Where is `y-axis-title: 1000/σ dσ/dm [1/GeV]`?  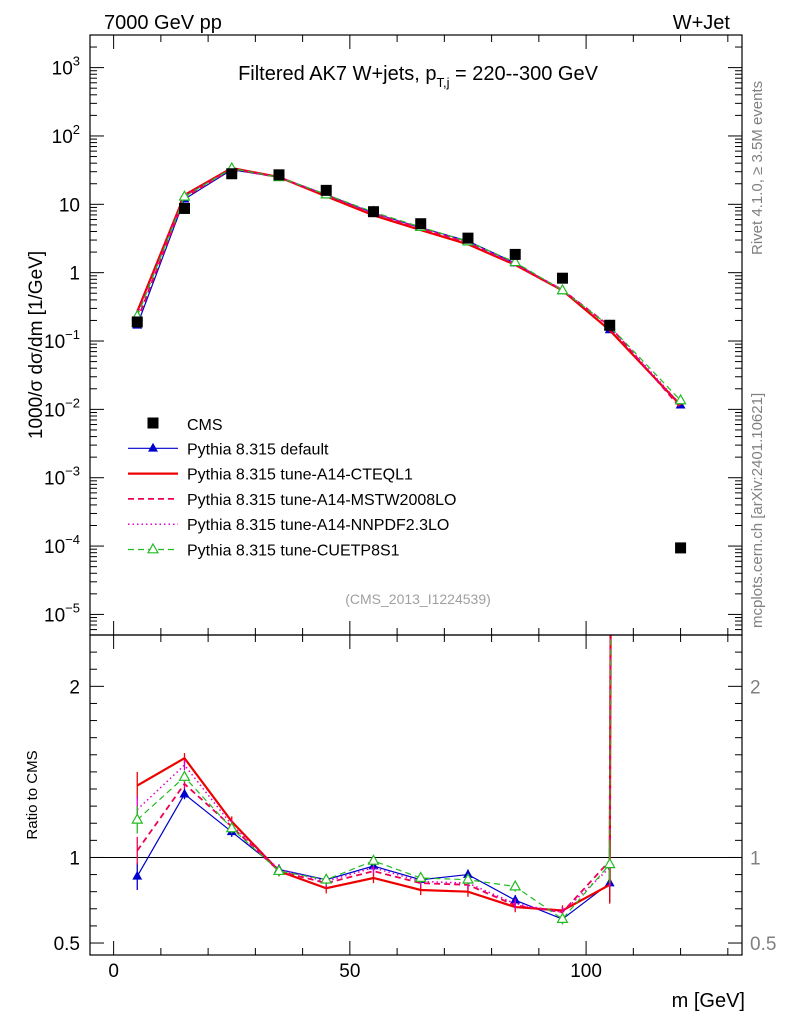 y-axis-title: 1000/σ dσ/dm [1/GeV] is located at coordinates (36, 345).